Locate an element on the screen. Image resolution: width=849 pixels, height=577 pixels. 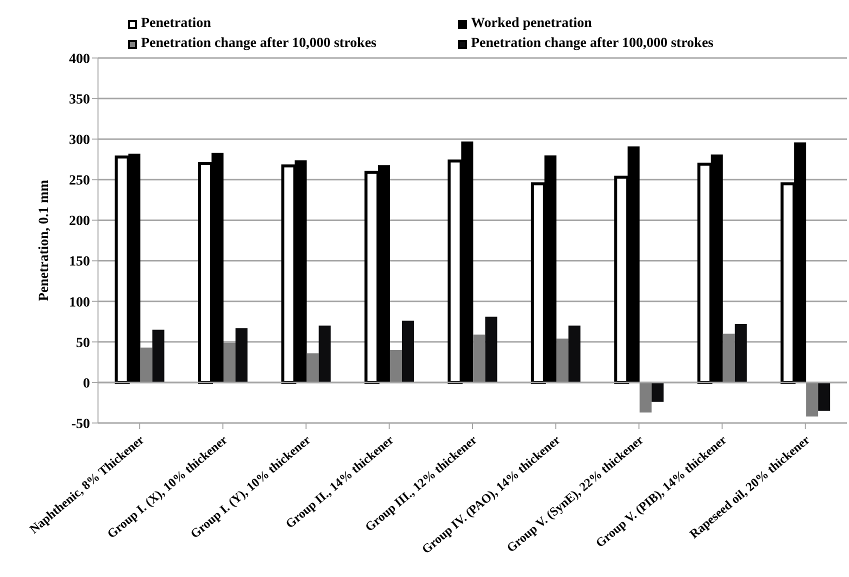
y-tick-label: 400 is located at coordinates (79, 59).